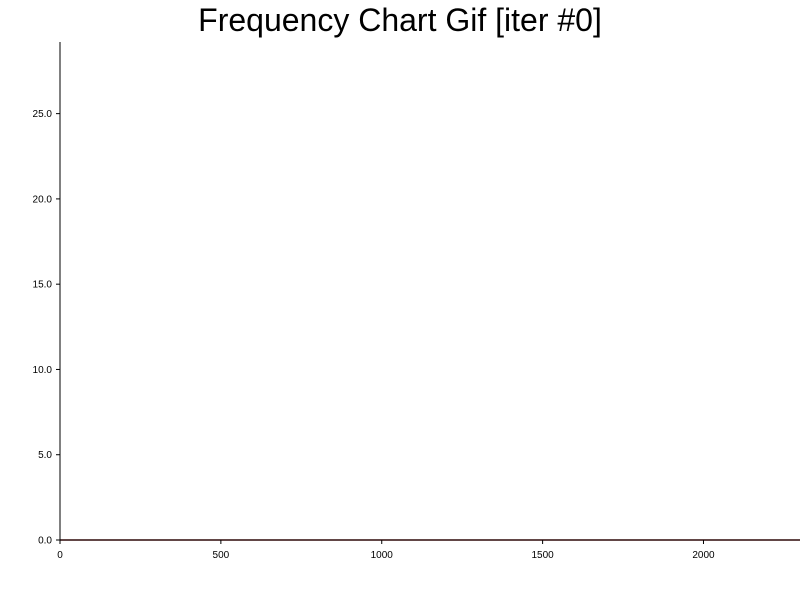 The width and height of the screenshot is (800, 600). Describe the element at coordinates (703, 555) in the screenshot. I see `x-tick-label: 2000` at that location.